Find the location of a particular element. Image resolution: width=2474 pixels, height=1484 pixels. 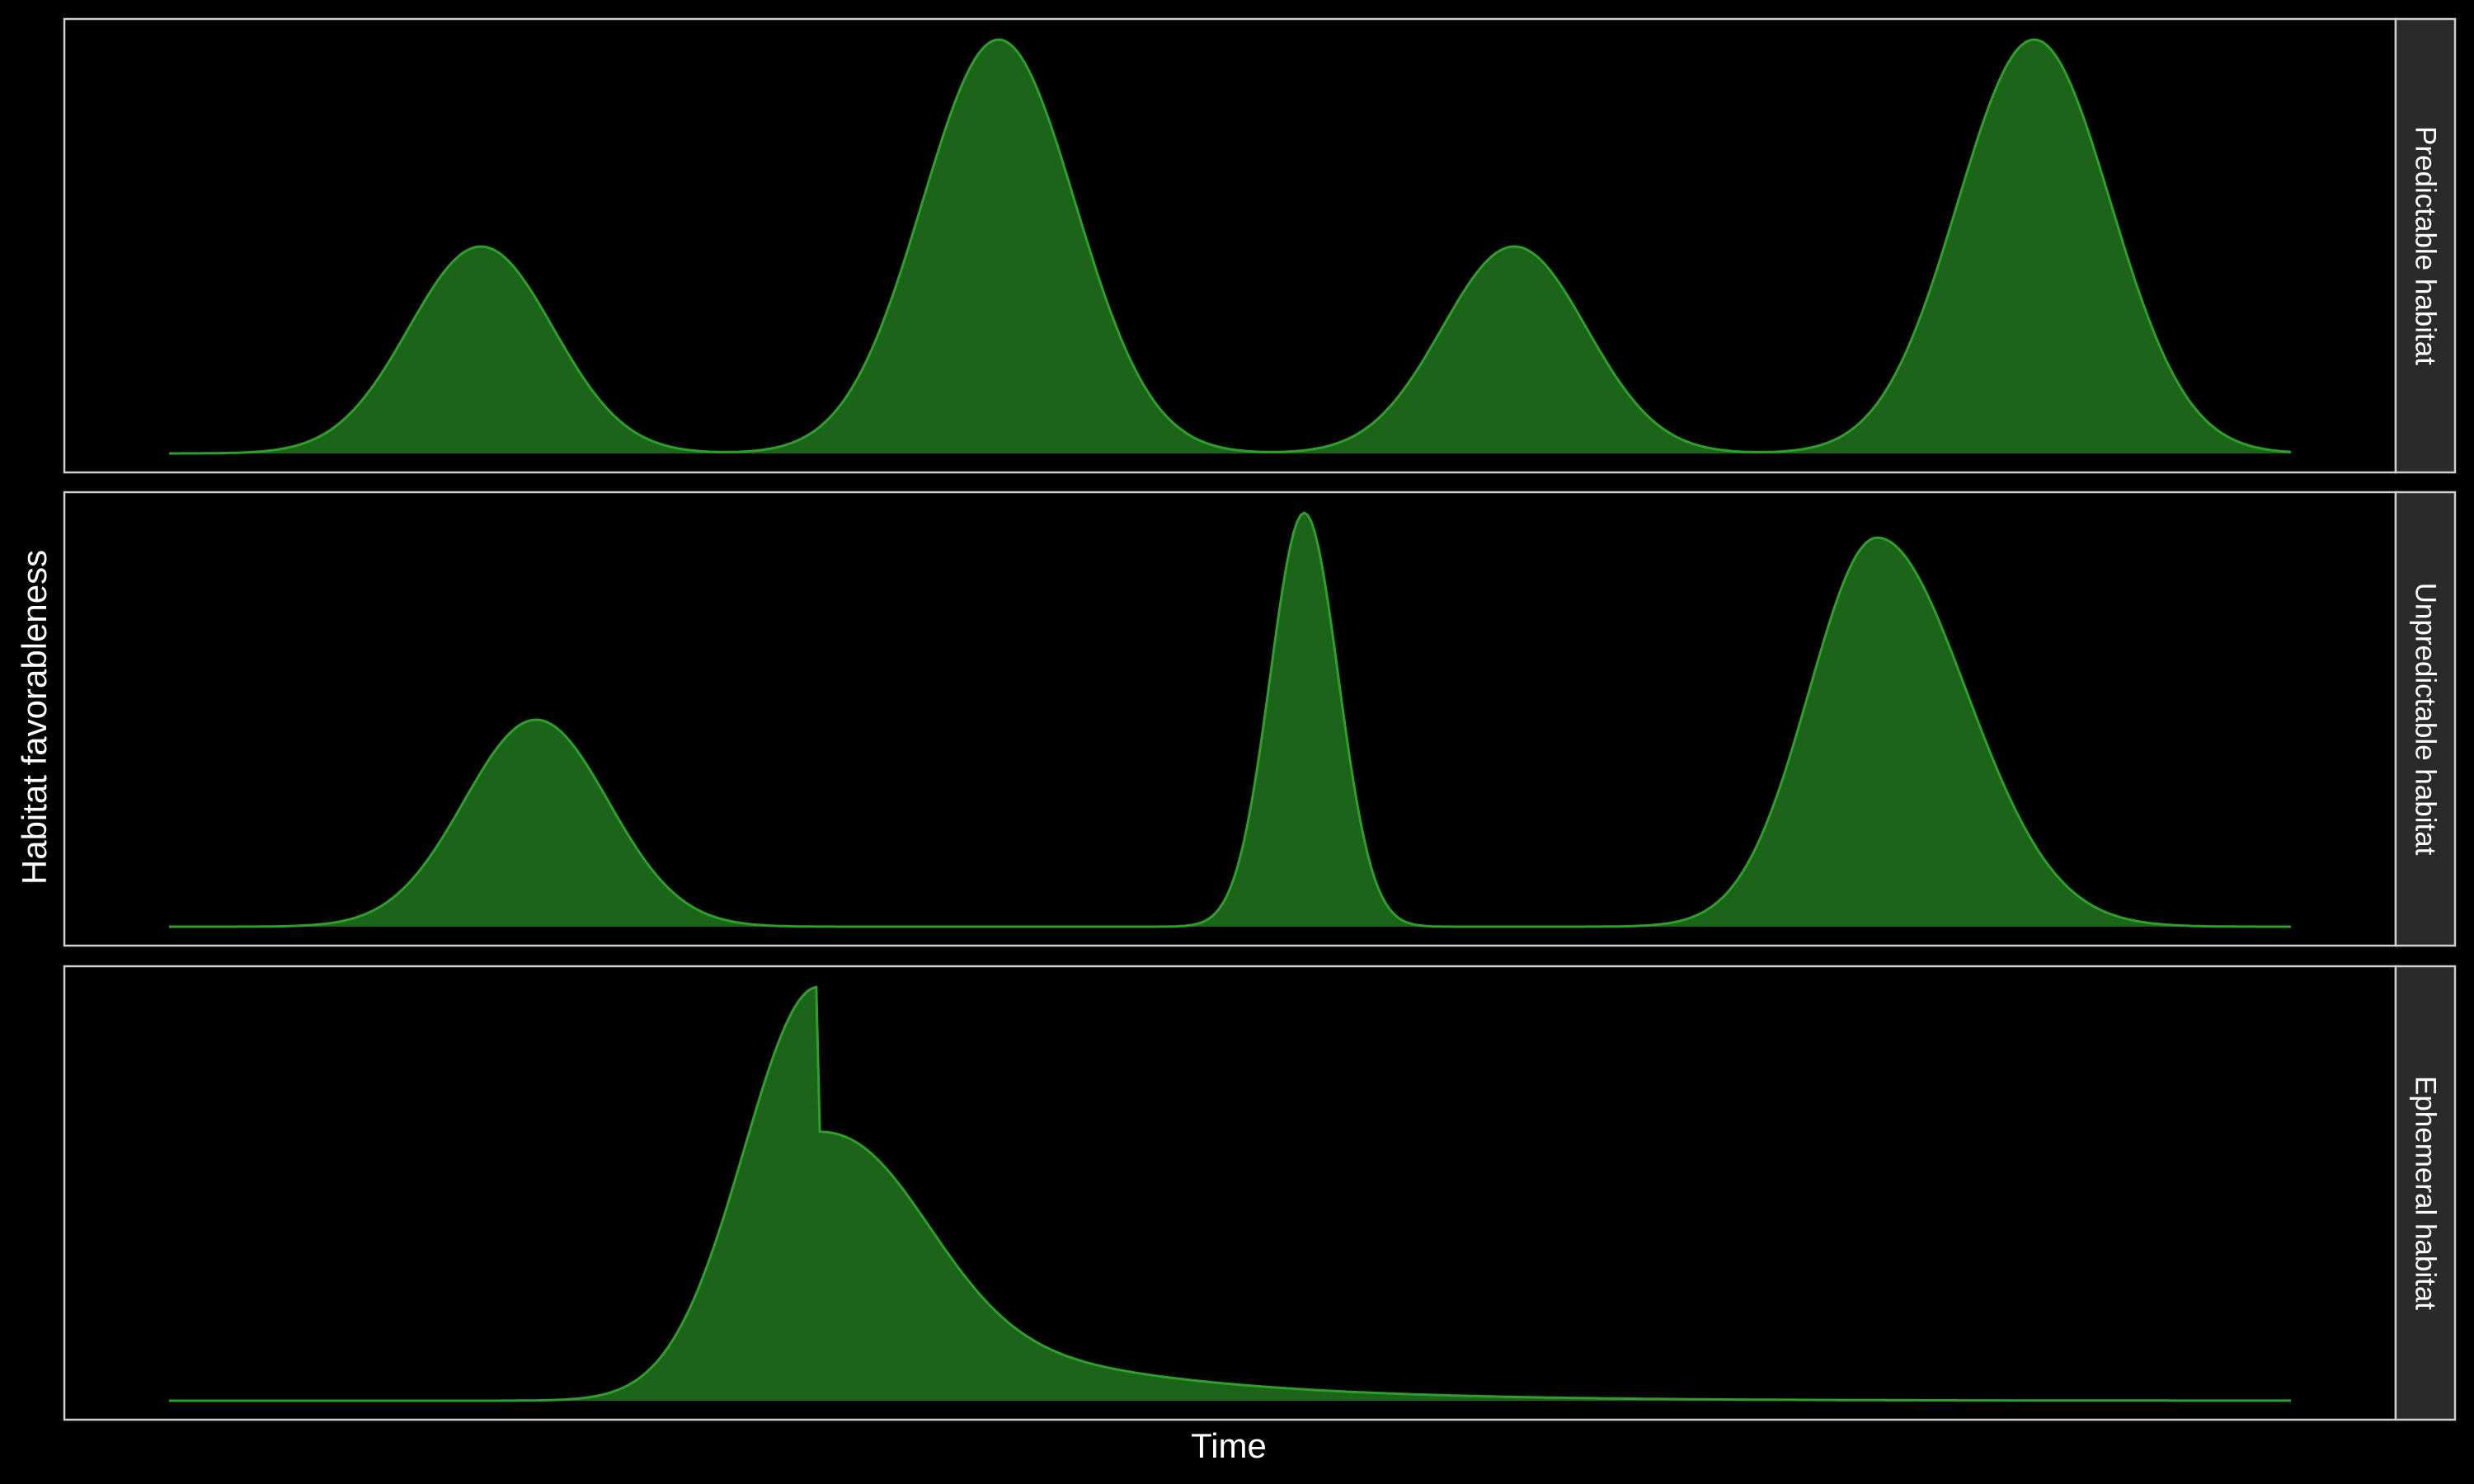

x-axis-title: Time is located at coordinates (1229, 1445).